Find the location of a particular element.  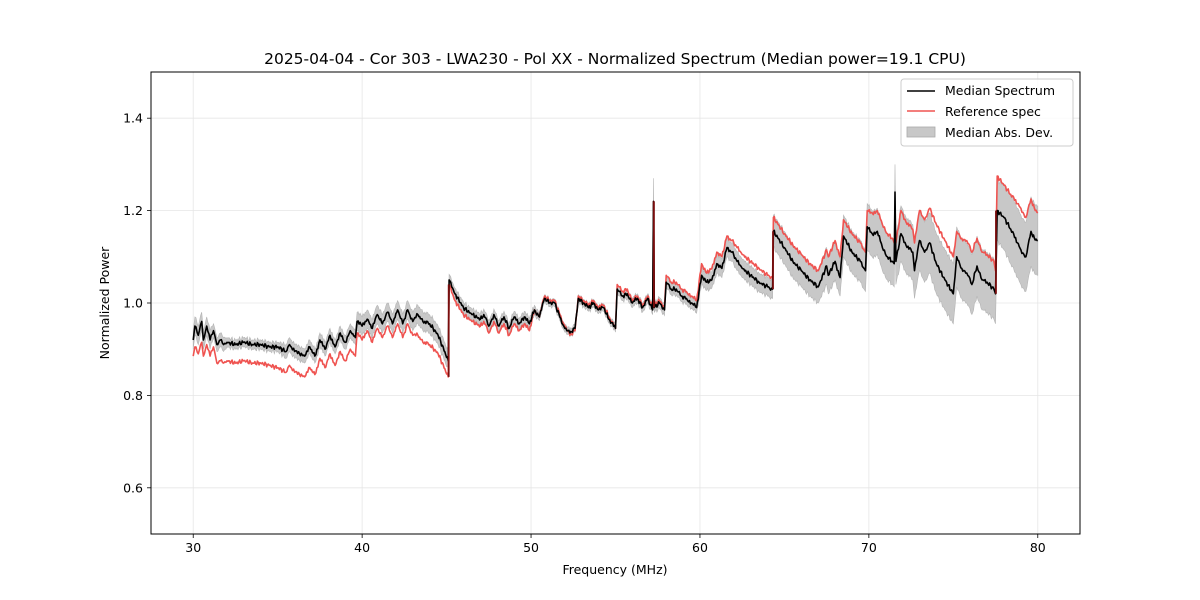

y-tick-label: 0.8 is located at coordinates (133, 395).